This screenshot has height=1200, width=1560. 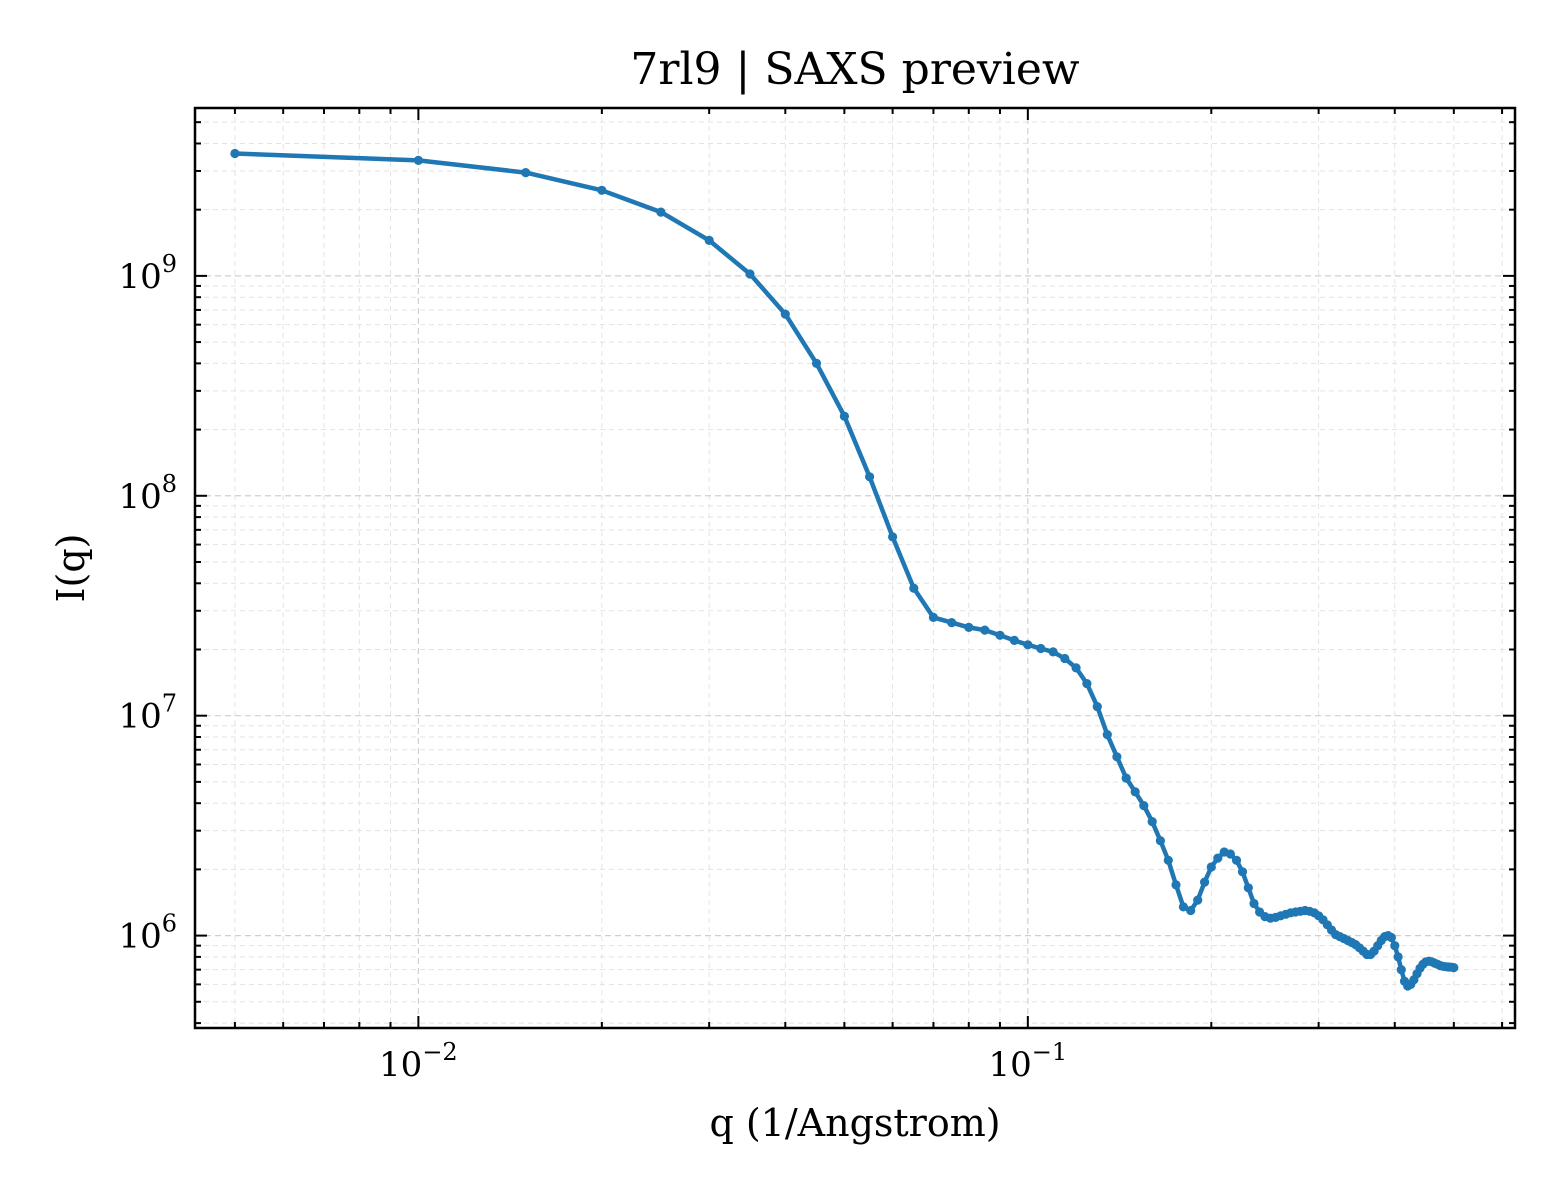 I want to click on y-axis-label: I(q), so click(x=71, y=568).